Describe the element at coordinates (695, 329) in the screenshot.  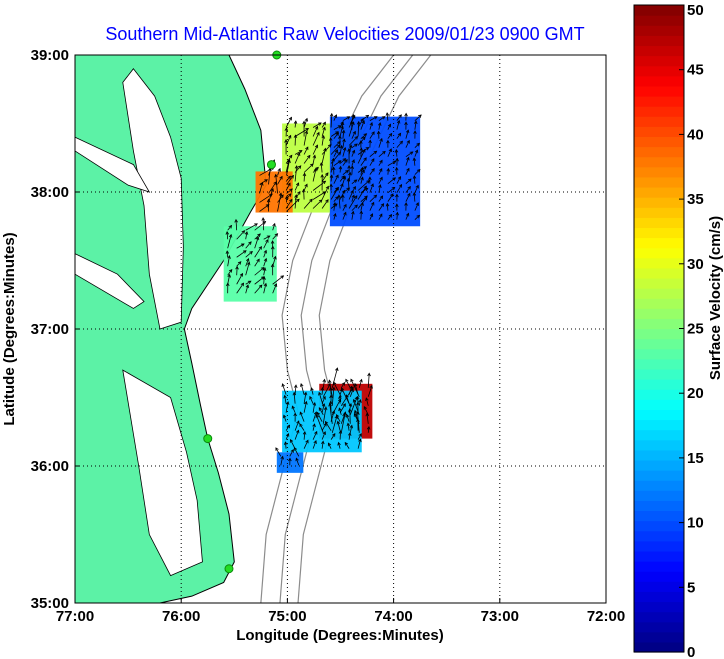
I see `colorbar-tick-label: 25` at that location.